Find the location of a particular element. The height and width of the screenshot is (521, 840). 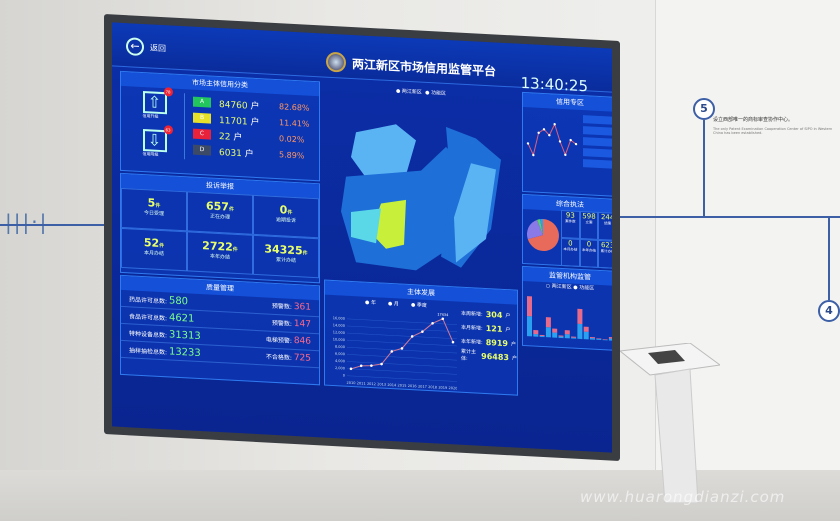

level-pct: 11.41% is located at coordinates (294, 123).